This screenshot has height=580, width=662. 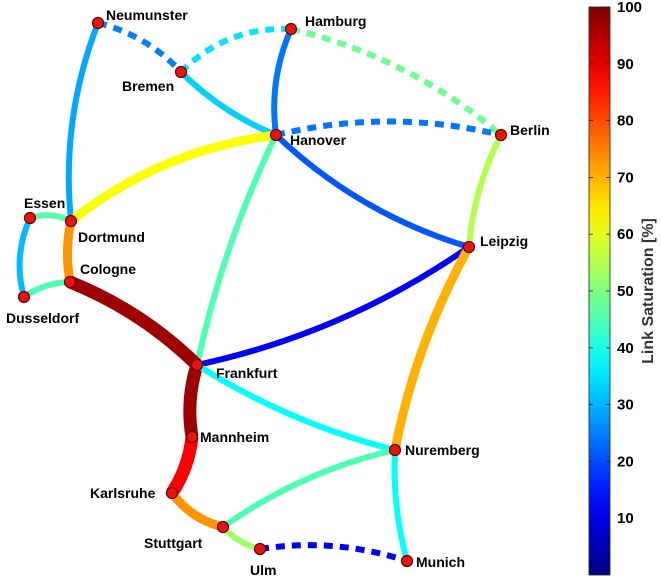 What do you see at coordinates (440, 562) in the screenshot?
I see `city-label-munich: Munich` at bounding box center [440, 562].